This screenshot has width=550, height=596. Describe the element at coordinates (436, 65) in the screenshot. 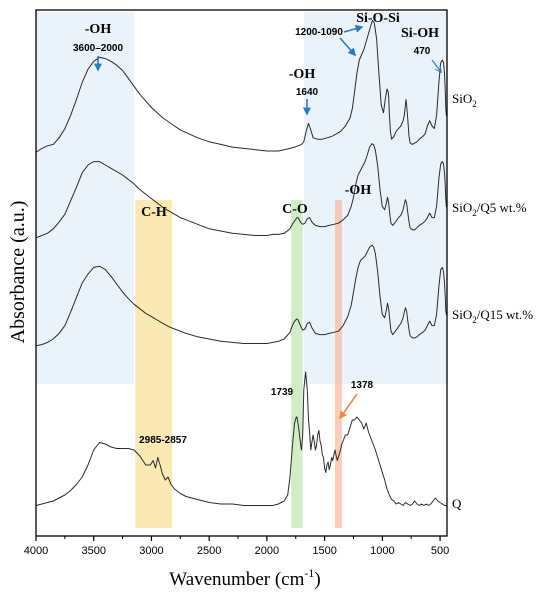

I see `arrow-si-oh` at that location.